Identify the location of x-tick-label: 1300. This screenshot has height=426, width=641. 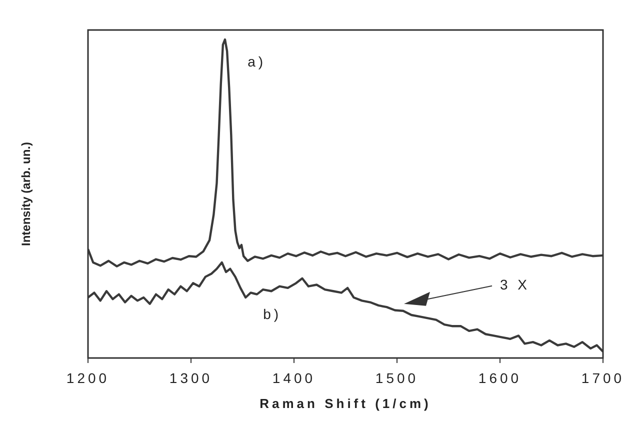
(191, 378).